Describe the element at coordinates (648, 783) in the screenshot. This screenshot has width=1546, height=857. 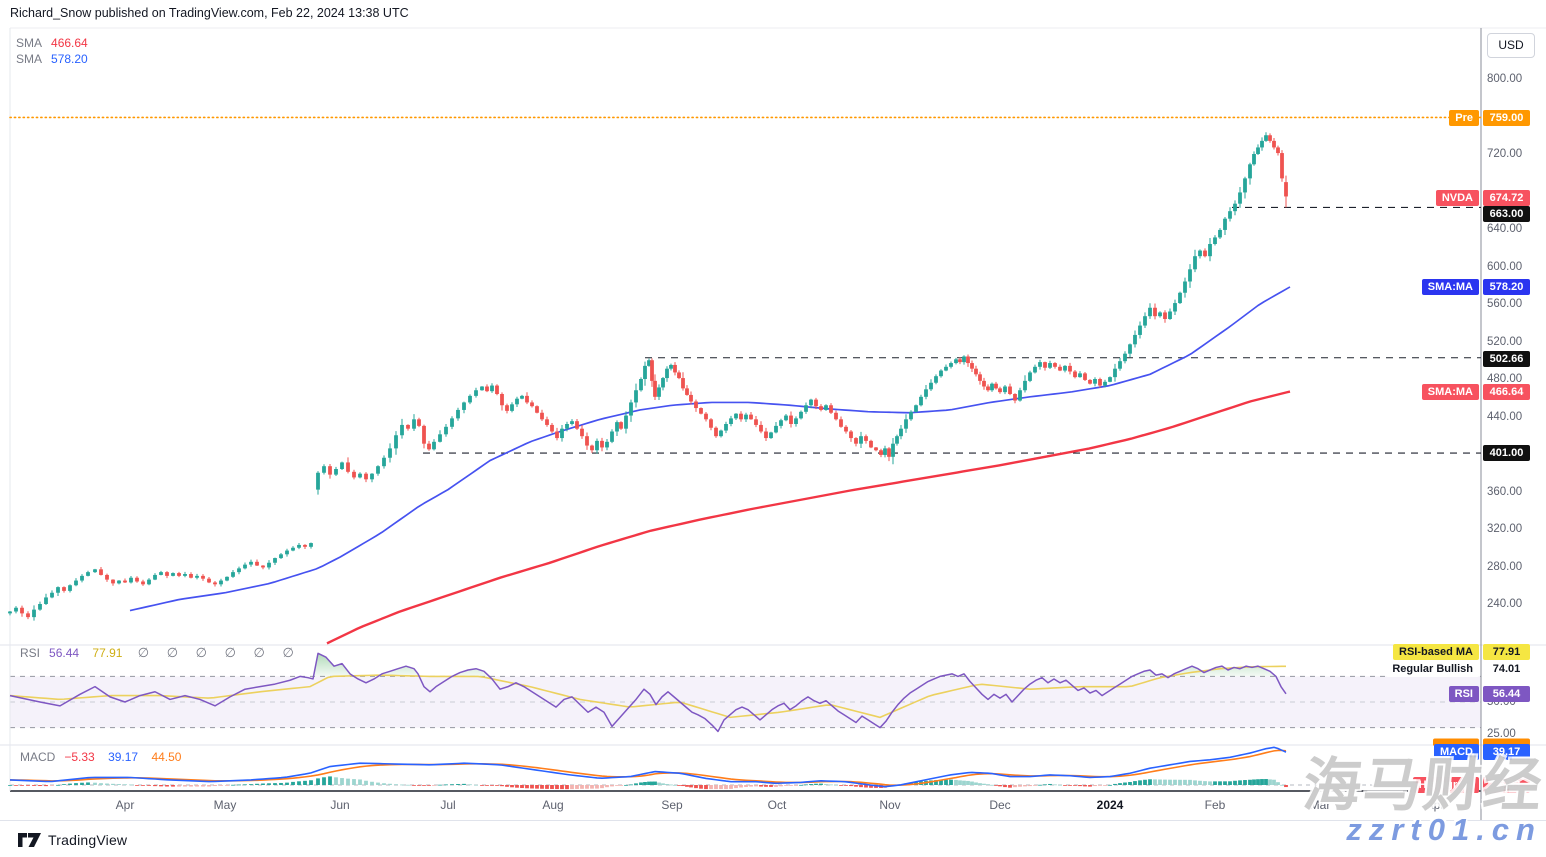
I see `macd-histogram` at that location.